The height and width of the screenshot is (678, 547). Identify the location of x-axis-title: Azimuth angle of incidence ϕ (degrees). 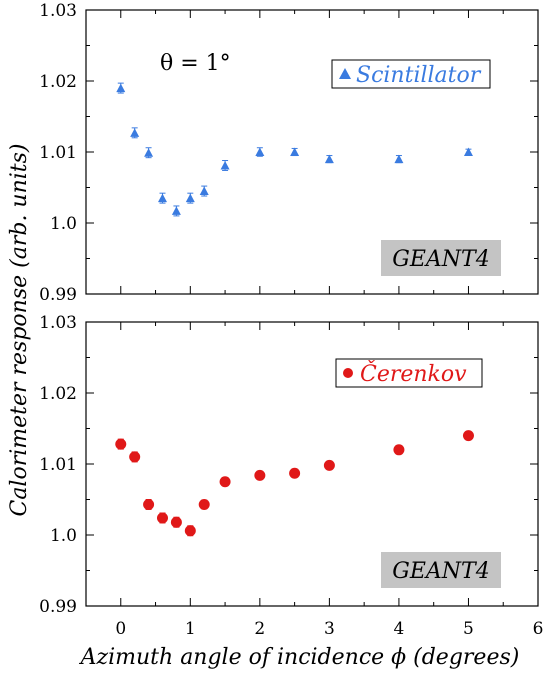
(299, 657).